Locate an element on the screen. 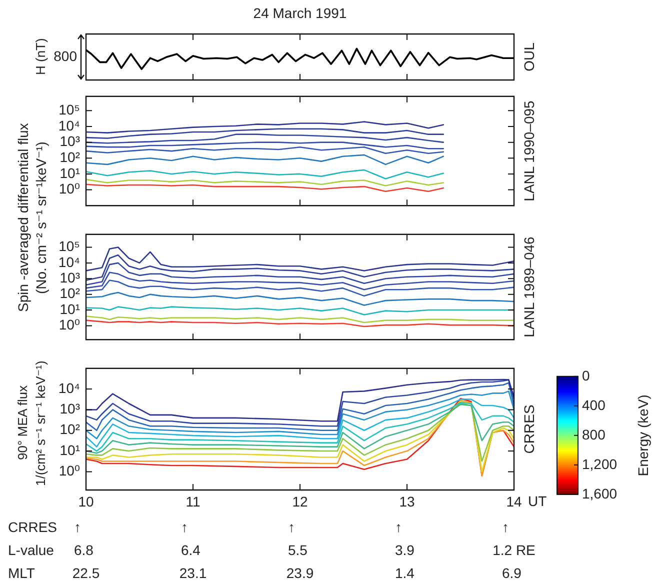 The image size is (654, 583). text: 3.9 is located at coordinates (405, 550).